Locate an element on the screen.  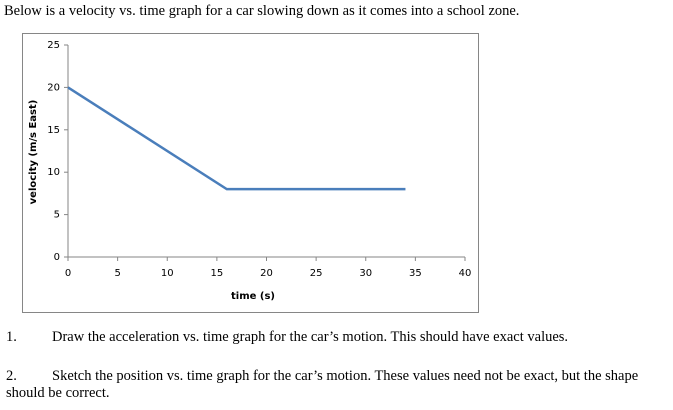
x-tick-label: 25 is located at coordinates (316, 273).